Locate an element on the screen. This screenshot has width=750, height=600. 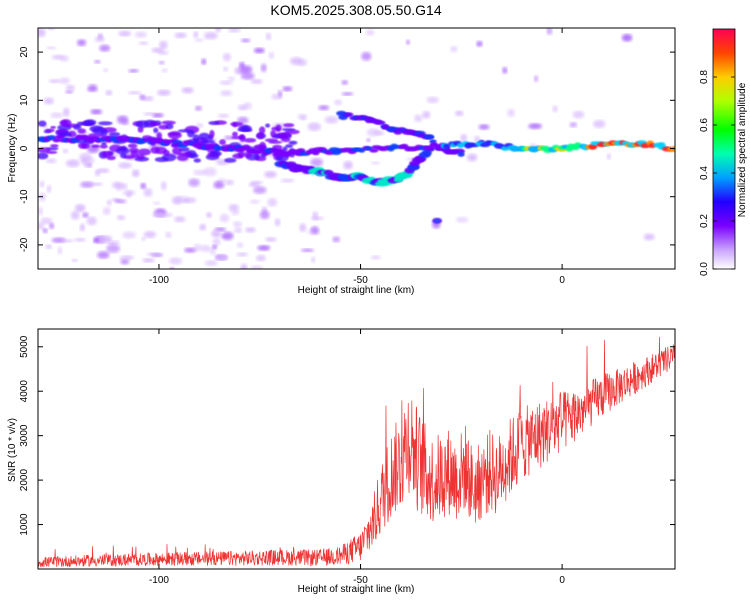
figure-title: KOM5.2025.308.05.50.G14 is located at coordinates (355, 10).